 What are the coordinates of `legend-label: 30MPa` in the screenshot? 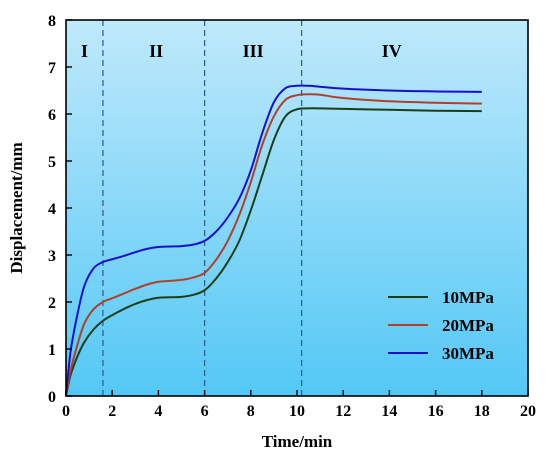 It's located at (468, 353).